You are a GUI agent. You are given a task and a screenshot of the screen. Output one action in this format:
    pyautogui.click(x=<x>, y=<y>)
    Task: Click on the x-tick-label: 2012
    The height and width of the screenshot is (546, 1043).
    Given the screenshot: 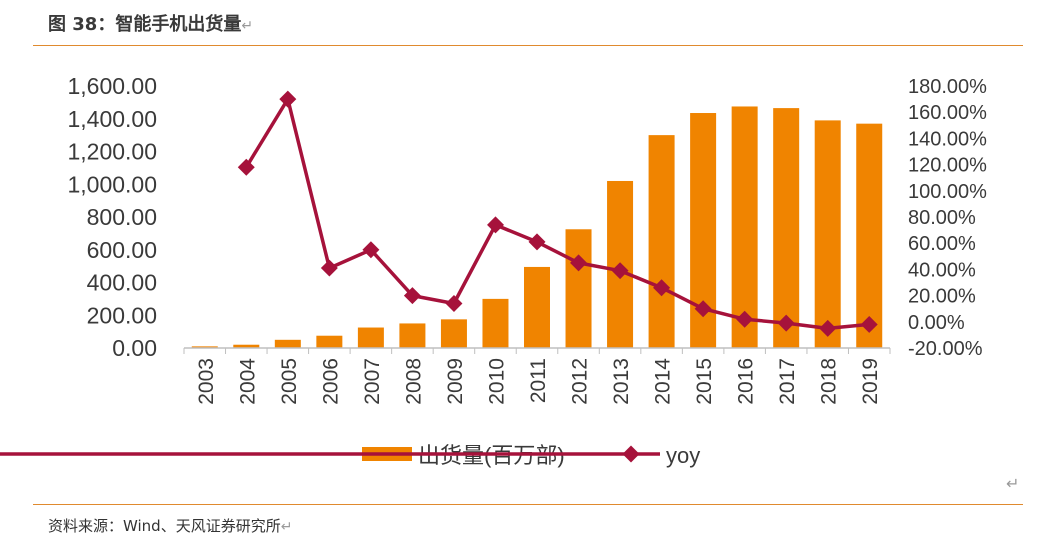 What is the action you would take?
    pyautogui.click(x=580, y=381)
    